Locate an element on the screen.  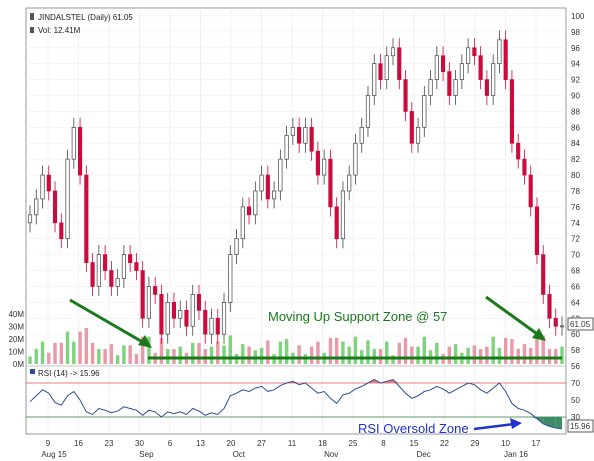
price-tick-label: 68 is located at coordinates (575, 271).